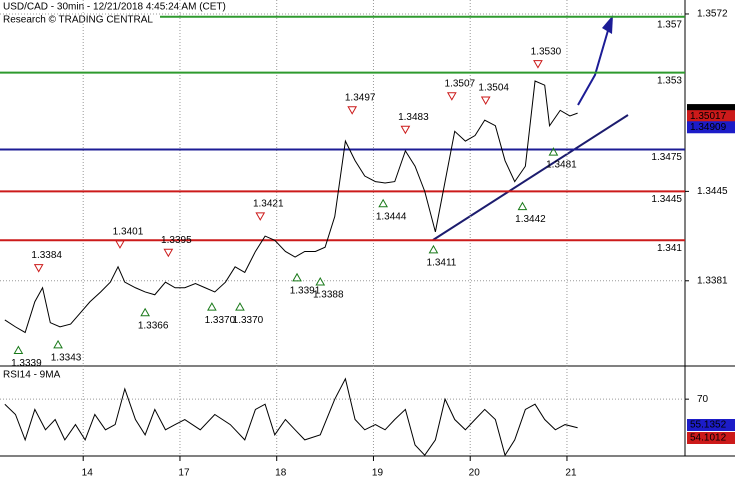  Describe the element at coordinates (712, 191) in the screenshot. I see `y-tick-label: 1.3445` at that location.